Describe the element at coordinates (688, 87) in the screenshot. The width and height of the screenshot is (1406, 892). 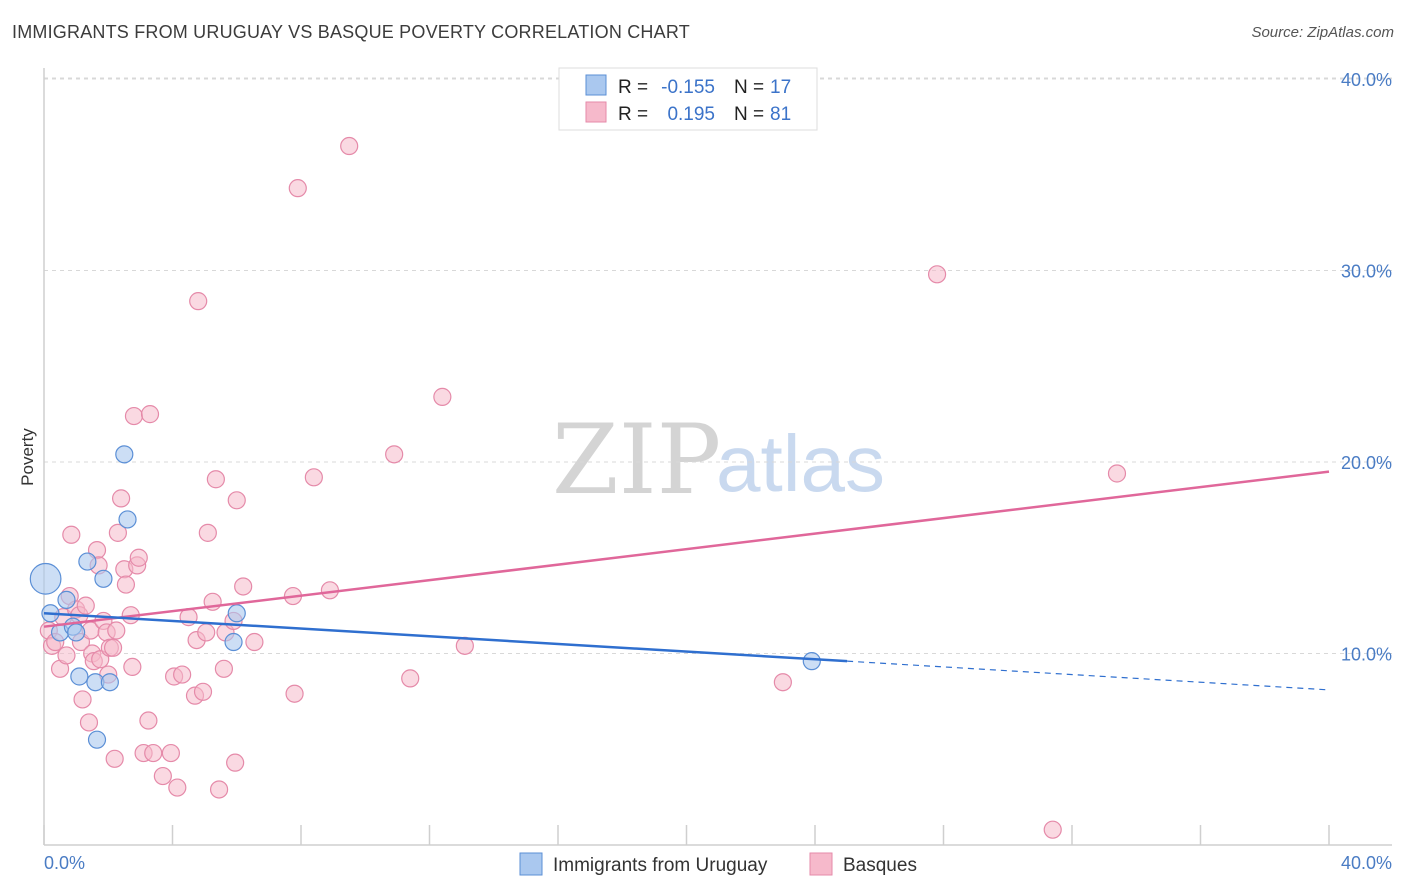
I see `stats-r-value-1: -0.155` at that location.